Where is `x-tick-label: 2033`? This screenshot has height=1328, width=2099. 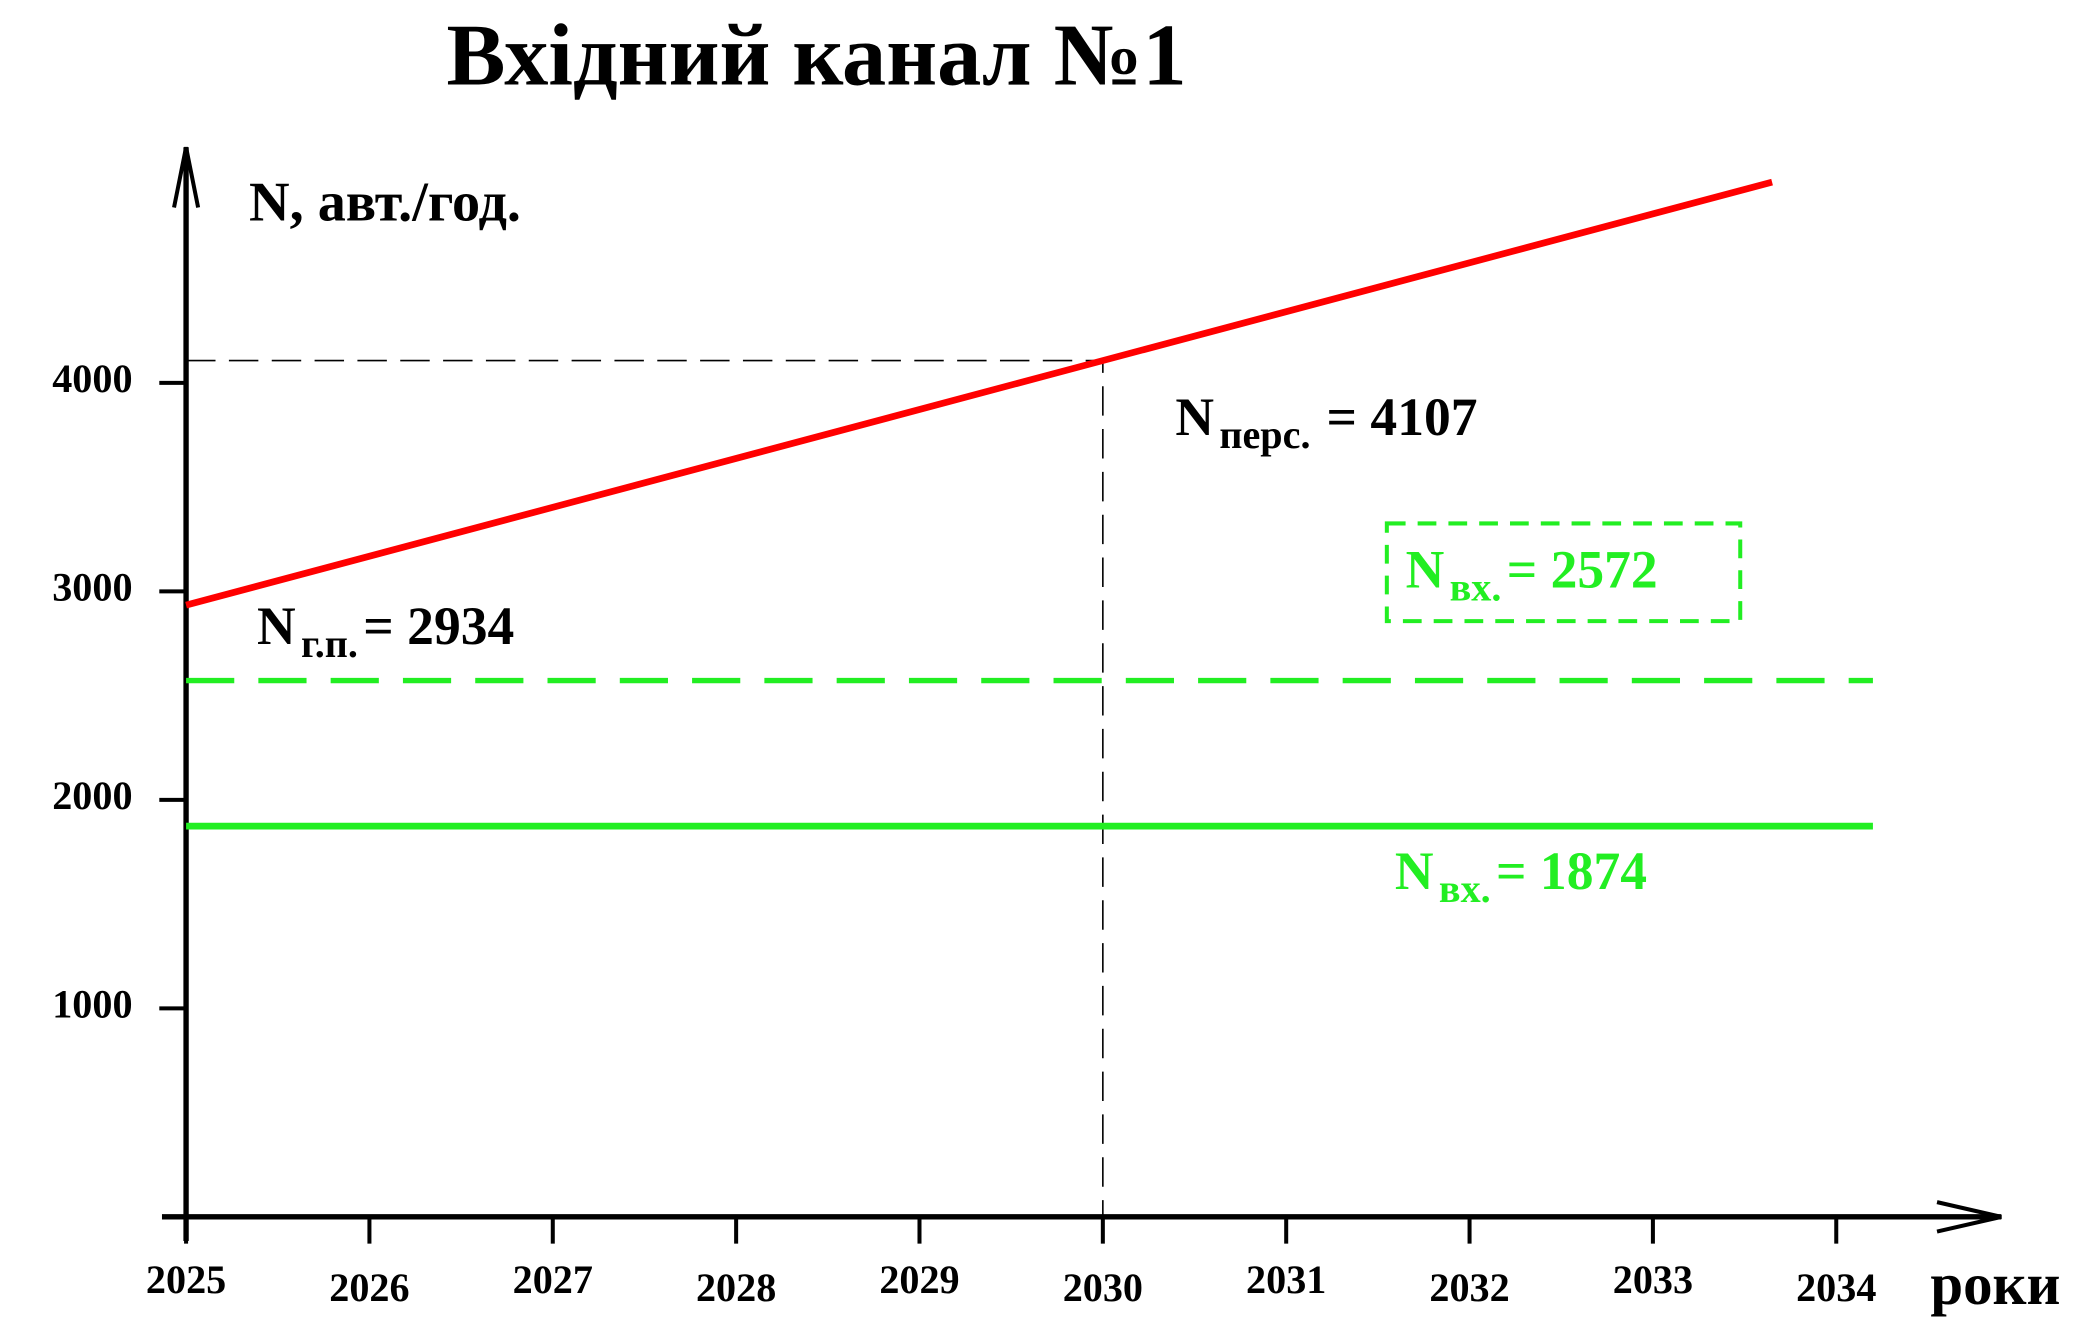
x-tick-label: 2033 is located at coordinates (1653, 1279).